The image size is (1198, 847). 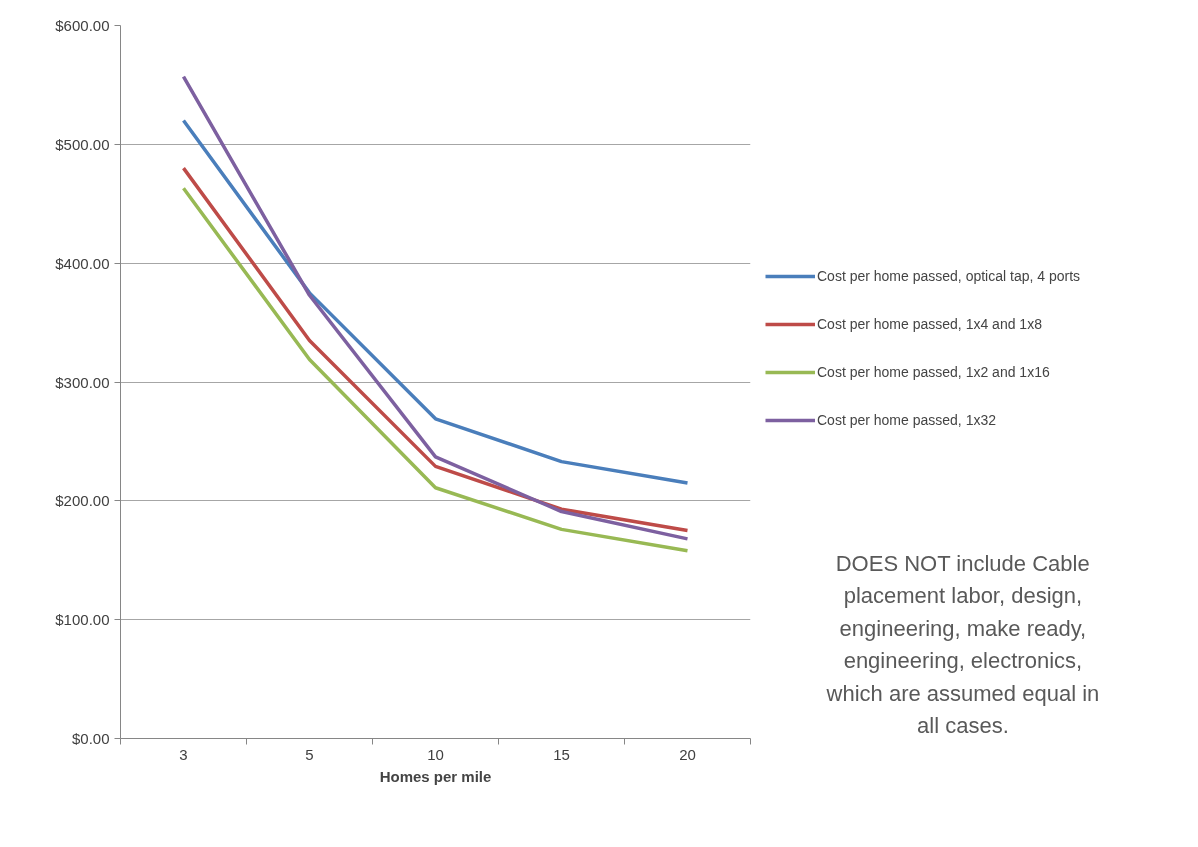 What do you see at coordinates (90, 738) in the screenshot?
I see `y-tick-label: $0.00` at bounding box center [90, 738].